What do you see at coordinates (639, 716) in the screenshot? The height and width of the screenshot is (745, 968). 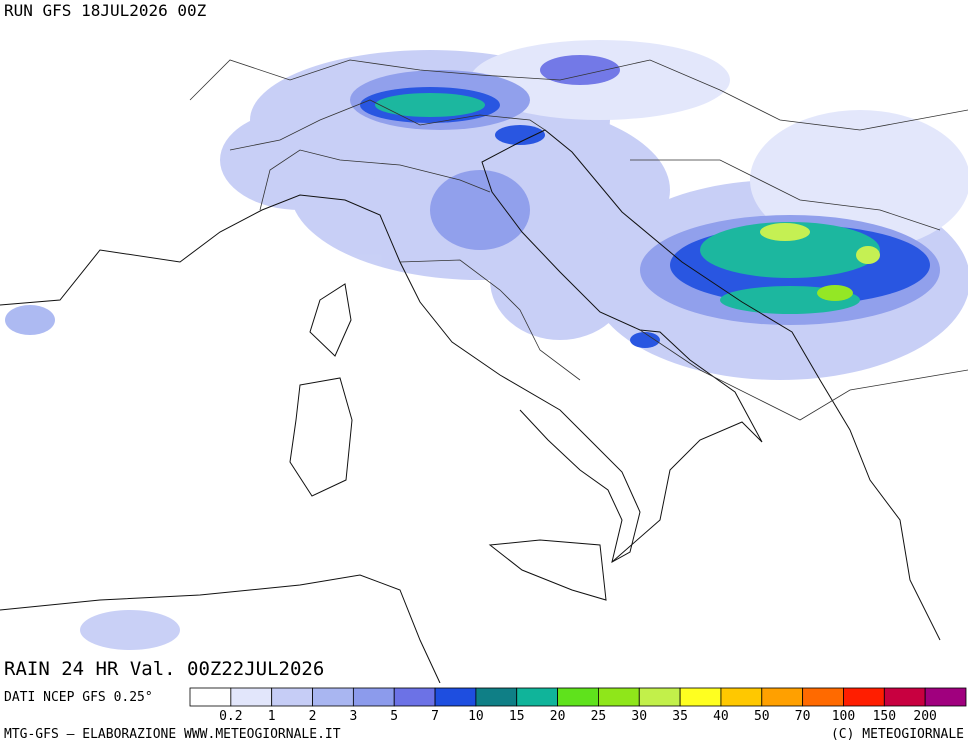 I see `colorbar-label: 30` at bounding box center [639, 716].